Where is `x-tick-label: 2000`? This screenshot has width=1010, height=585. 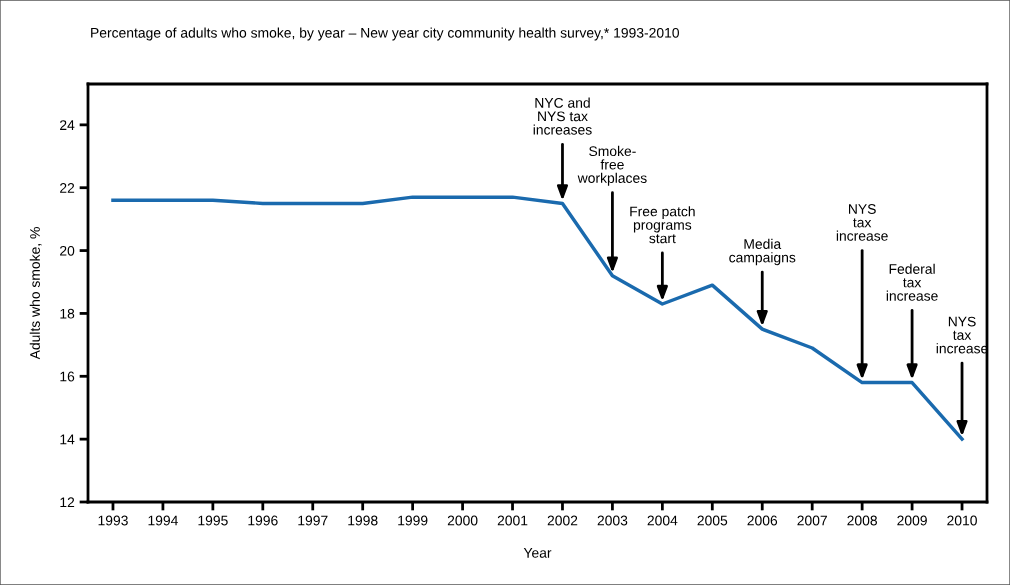
x-tick-label: 2000 is located at coordinates (462, 520).